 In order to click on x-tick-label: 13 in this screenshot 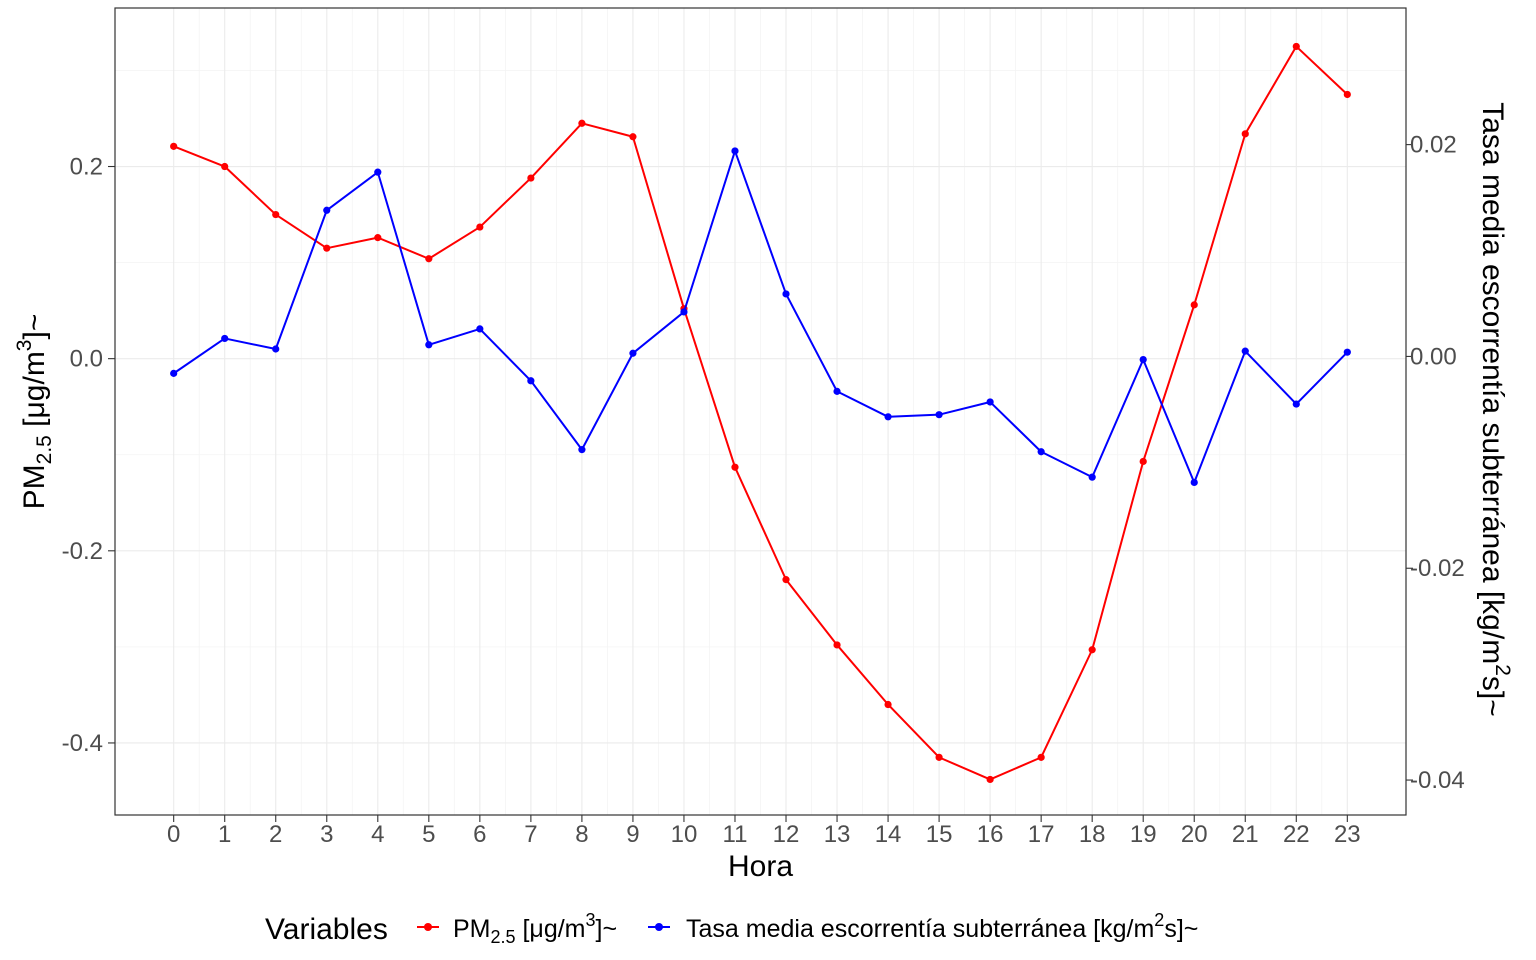, I will do `click(837, 834)`.